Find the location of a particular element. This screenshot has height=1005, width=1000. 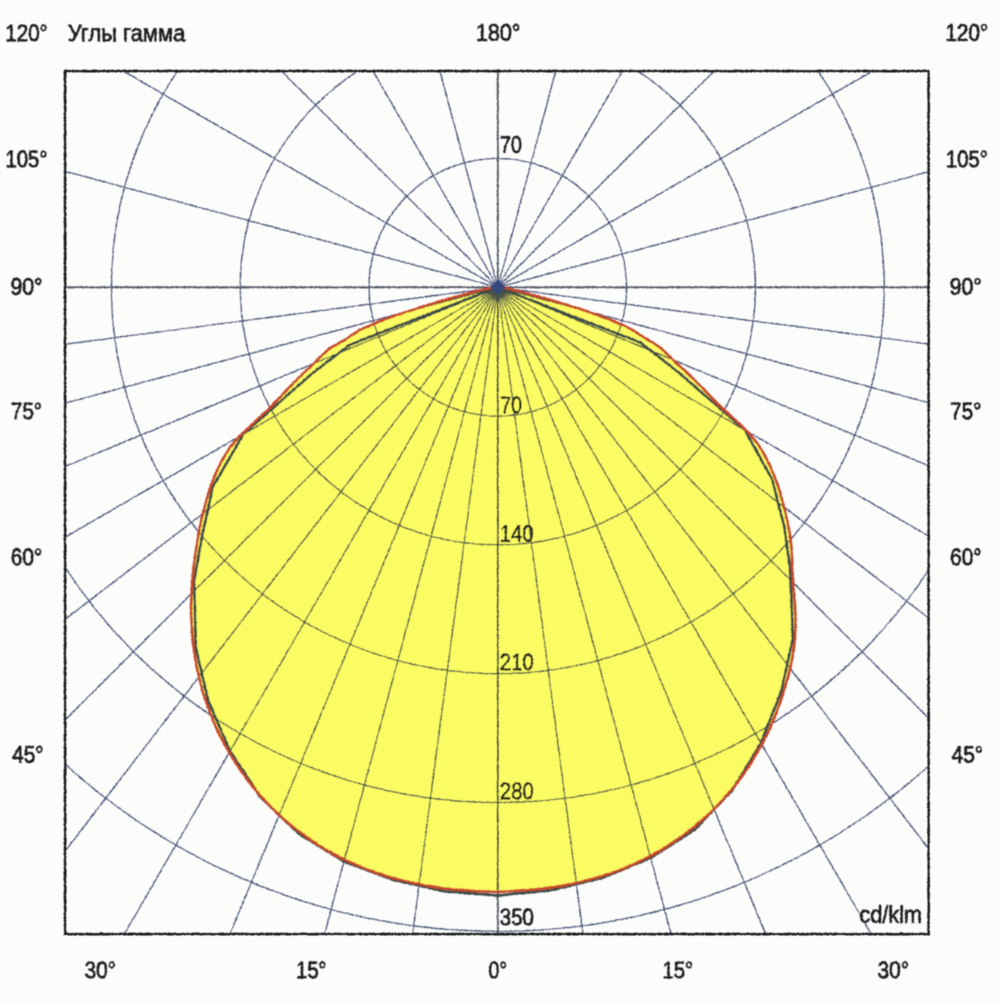

svg-text: 210 is located at coordinates (517, 662).